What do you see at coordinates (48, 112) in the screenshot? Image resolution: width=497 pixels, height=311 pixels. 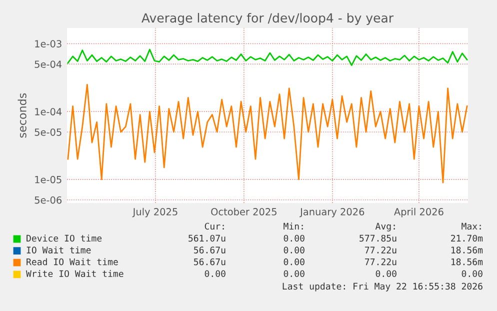 I see `y-tick-label: 1e-04` at bounding box center [48, 112].